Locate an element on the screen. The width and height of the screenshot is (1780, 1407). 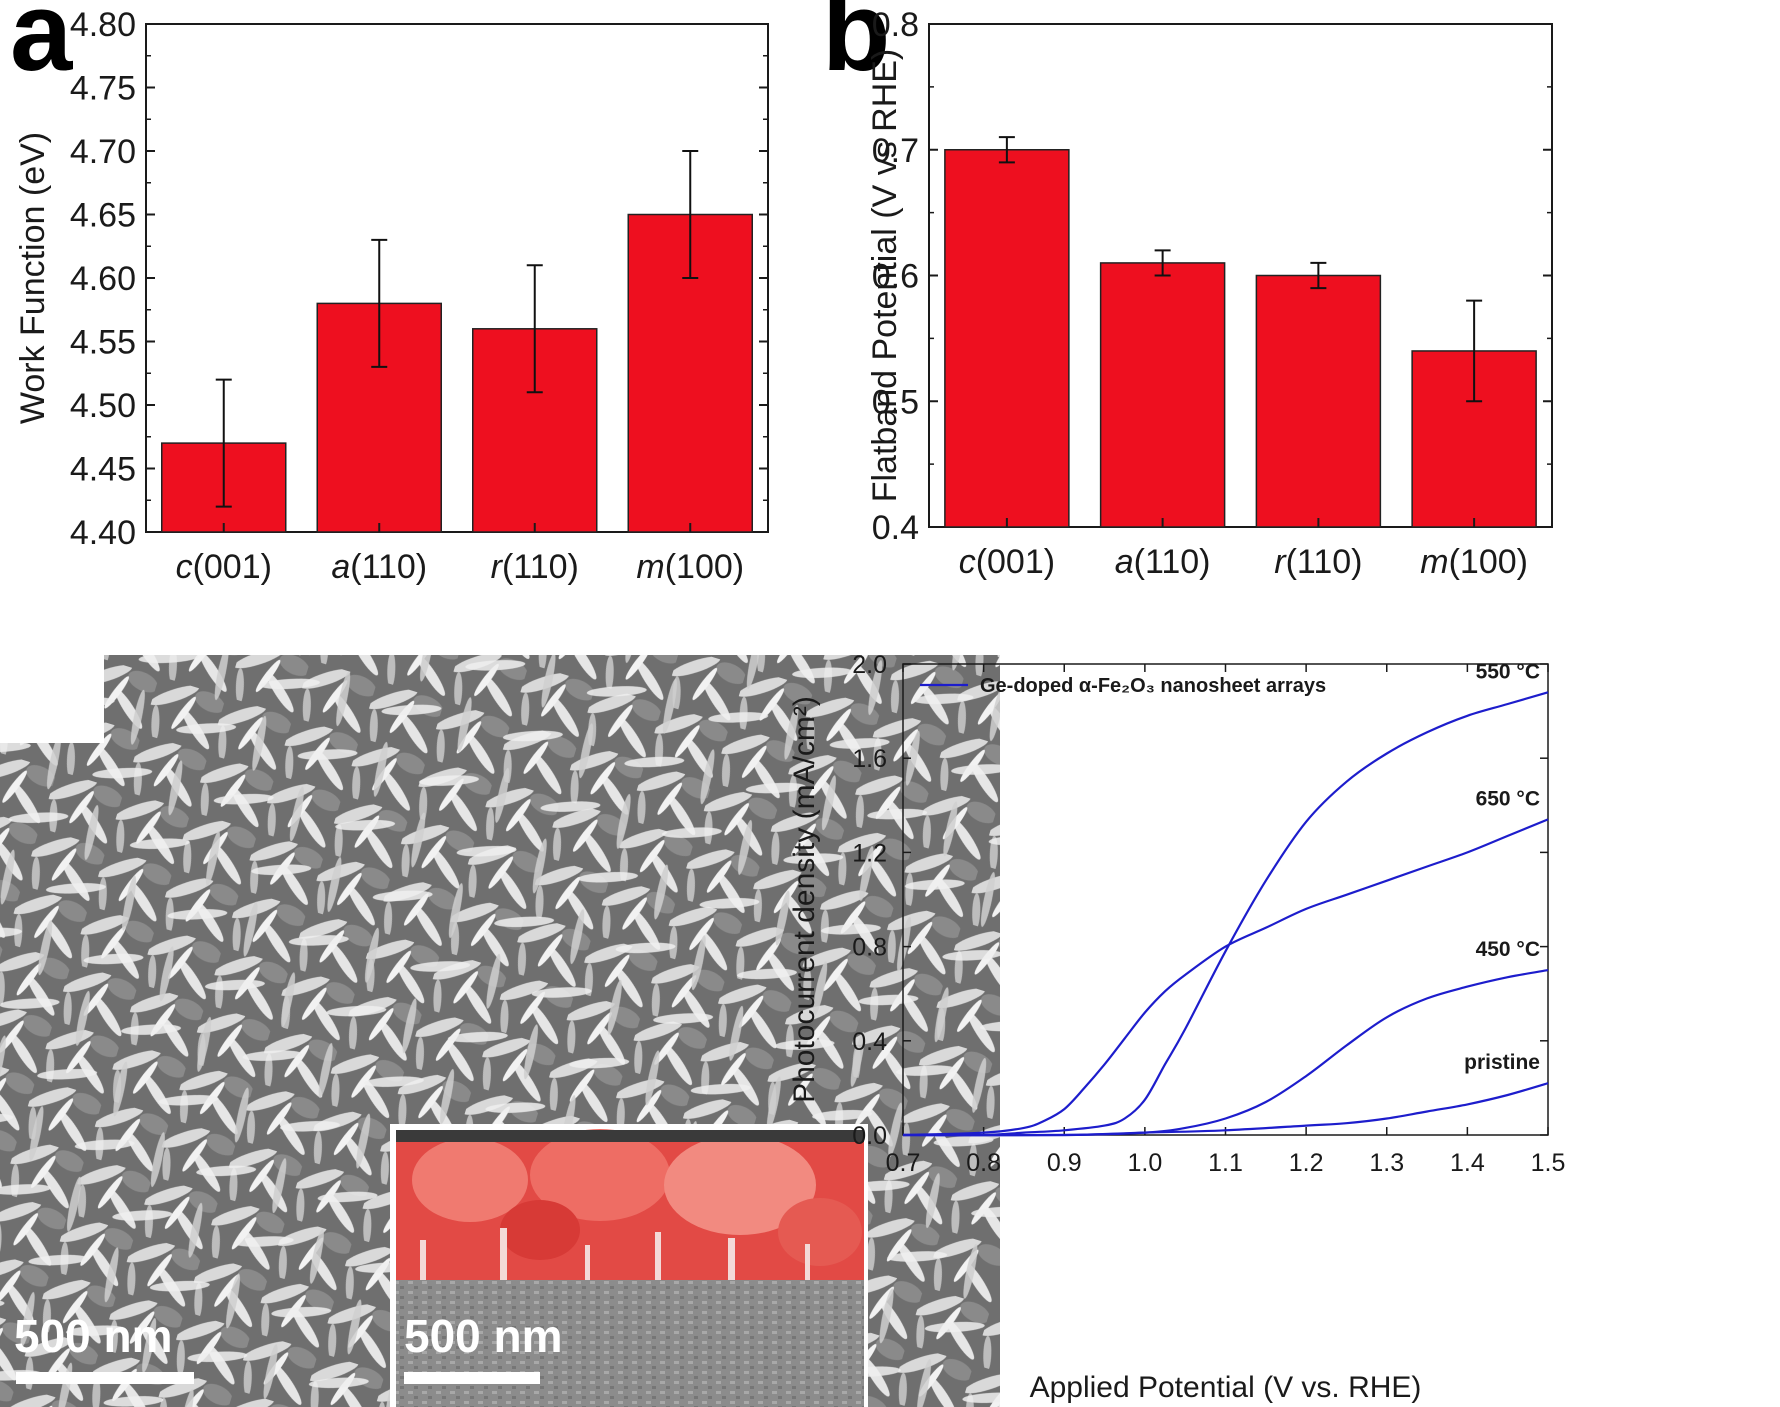
x-tick-label: 1.3 is located at coordinates (1386, 1163).